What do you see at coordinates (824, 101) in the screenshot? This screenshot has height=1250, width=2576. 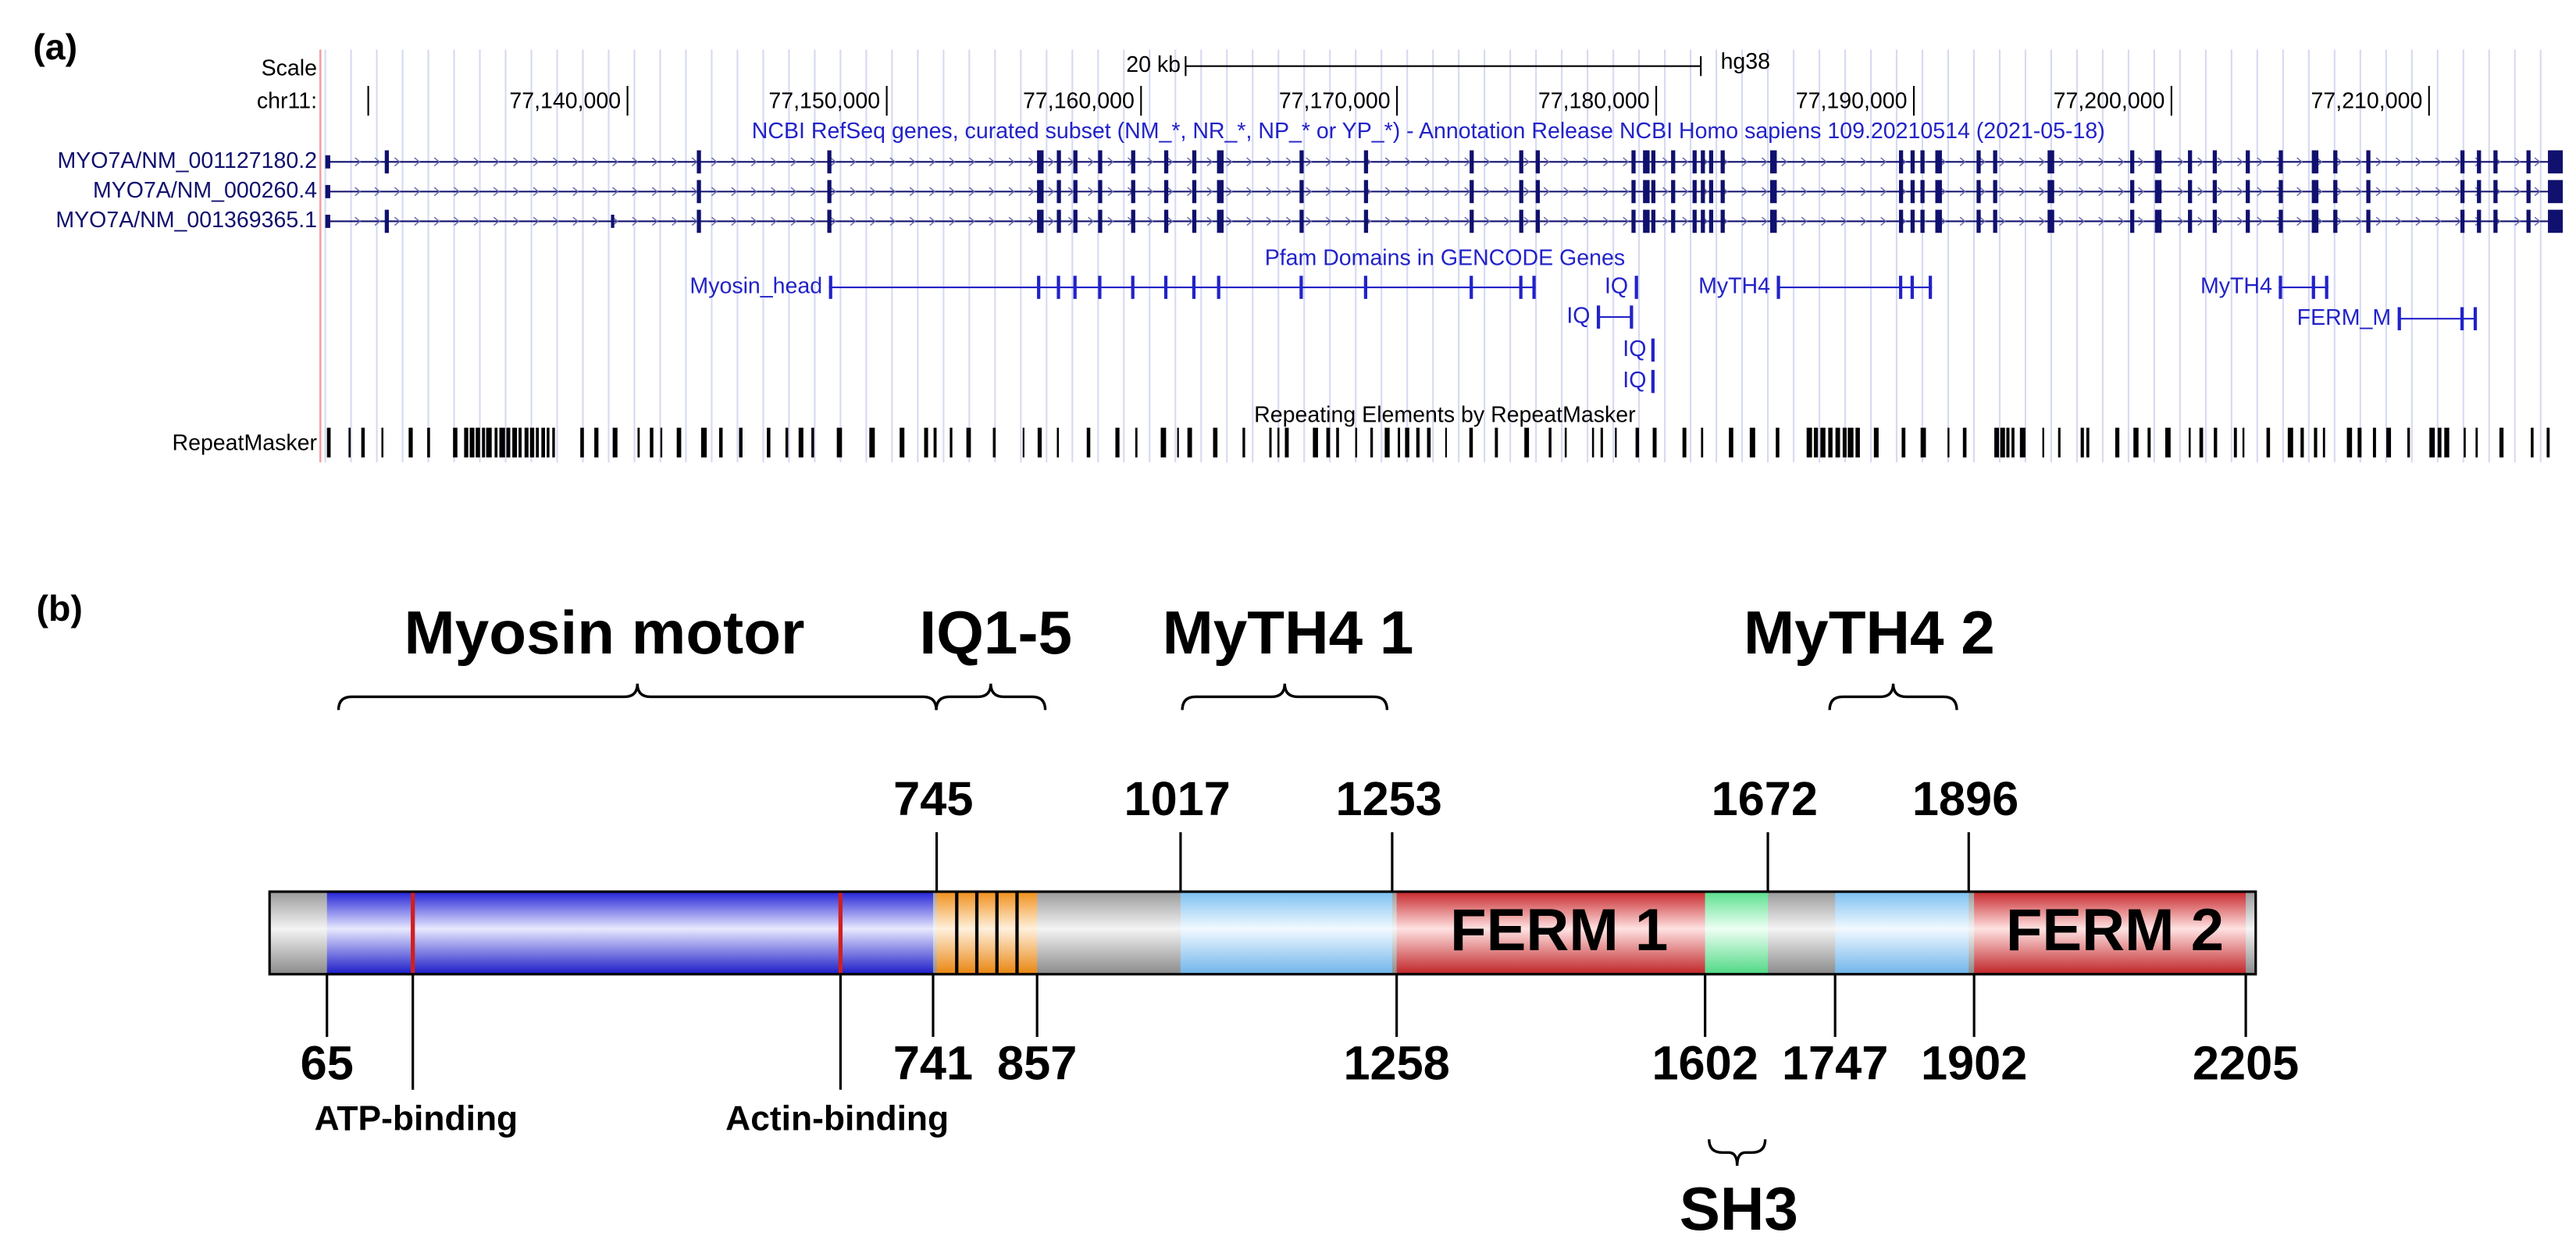 I see `coord-label: 77,150,000` at bounding box center [824, 101].